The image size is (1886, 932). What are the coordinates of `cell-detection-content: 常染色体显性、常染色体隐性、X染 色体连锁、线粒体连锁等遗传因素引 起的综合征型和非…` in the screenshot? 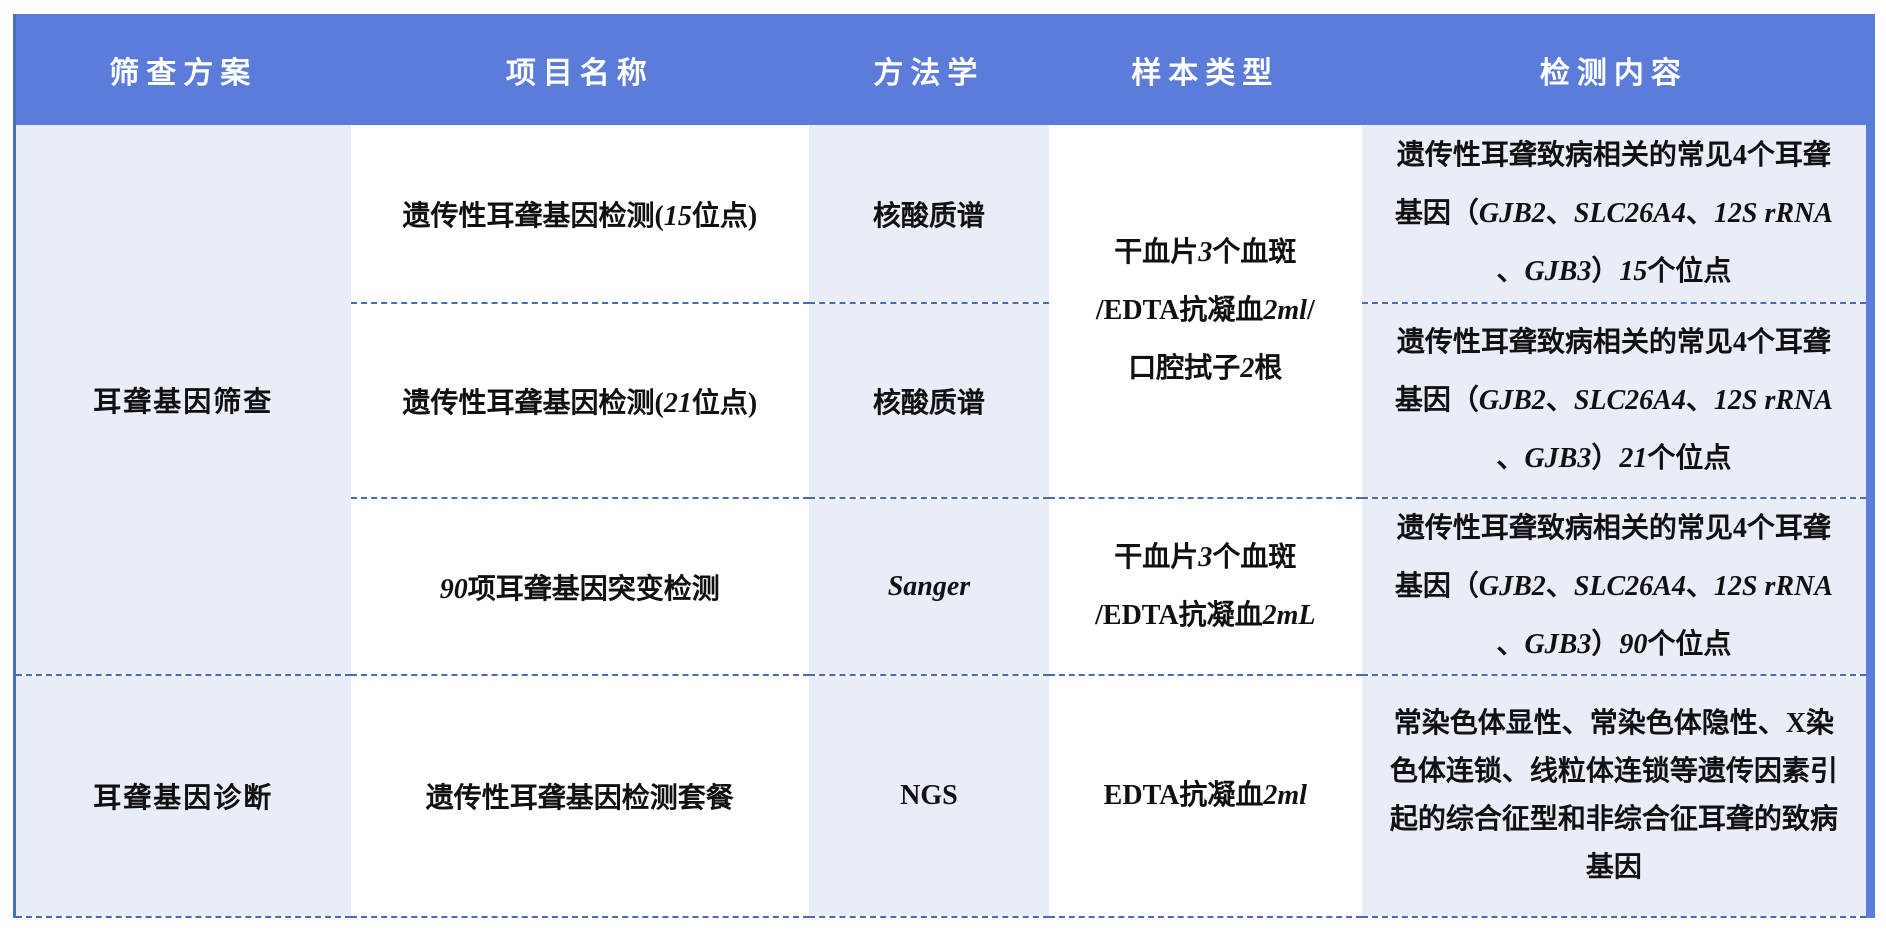 It's located at (1616, 796).